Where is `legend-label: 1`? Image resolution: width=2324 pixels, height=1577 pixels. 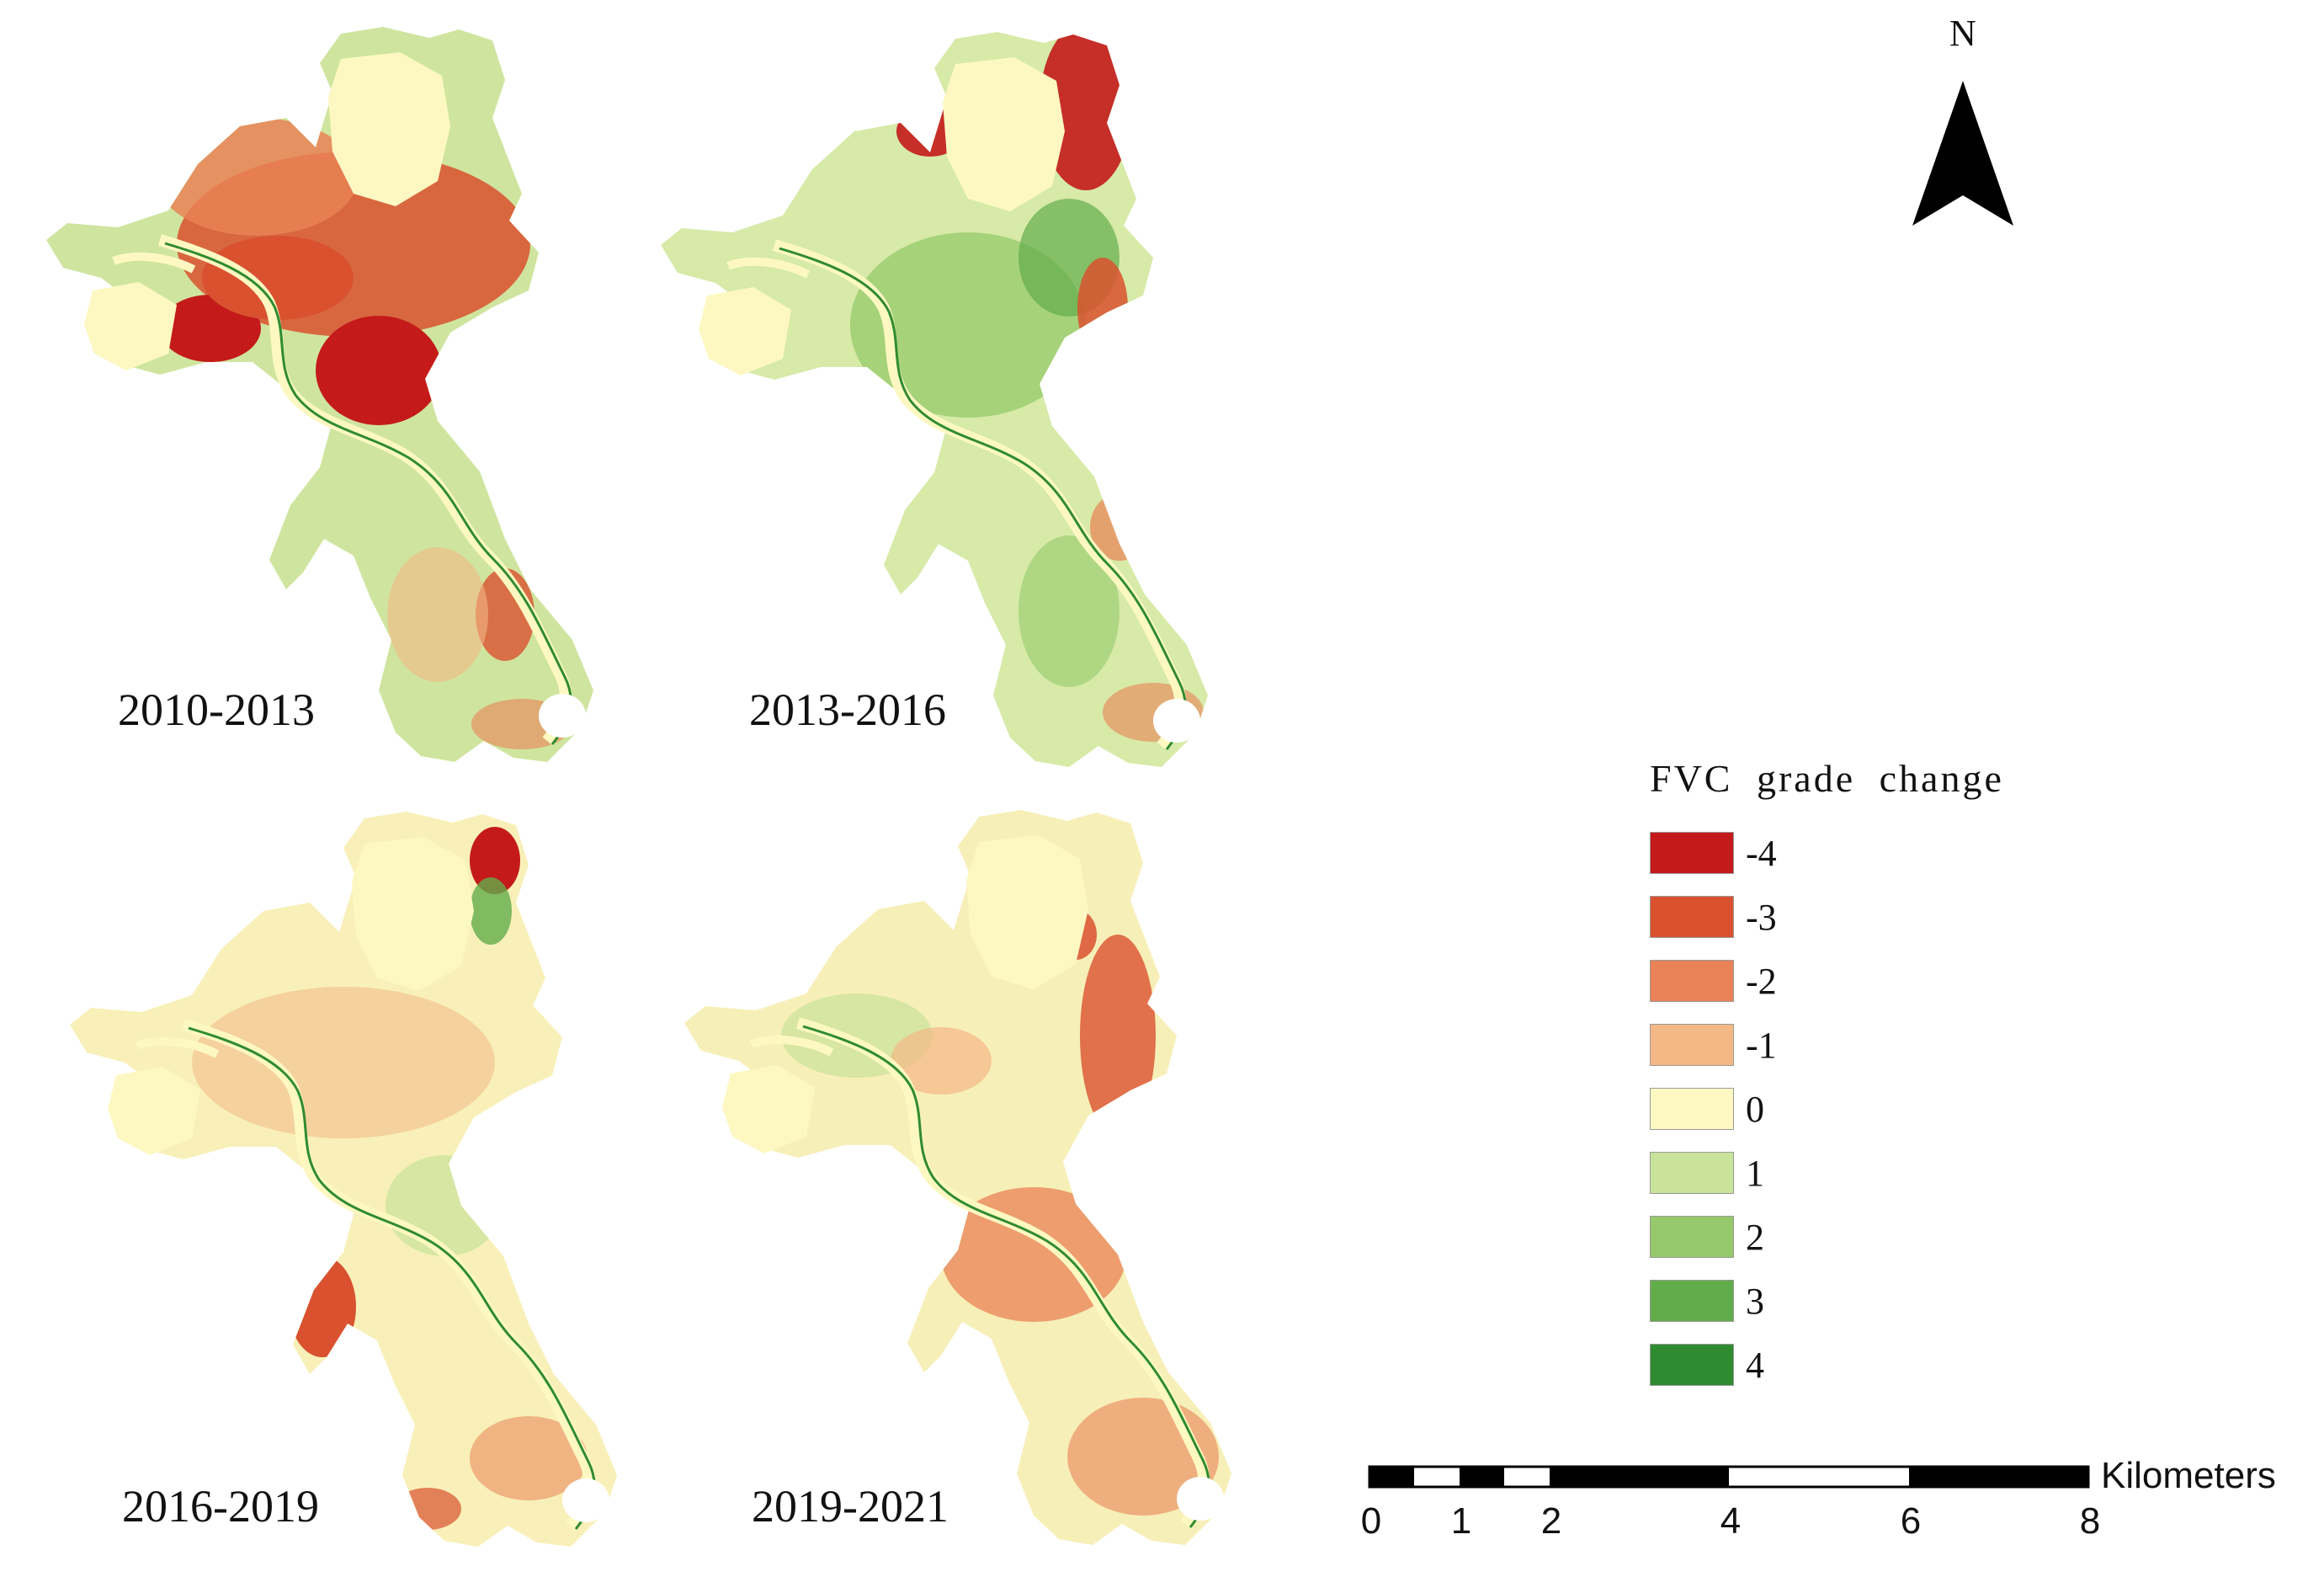 legend-label: 1 is located at coordinates (1755, 1173).